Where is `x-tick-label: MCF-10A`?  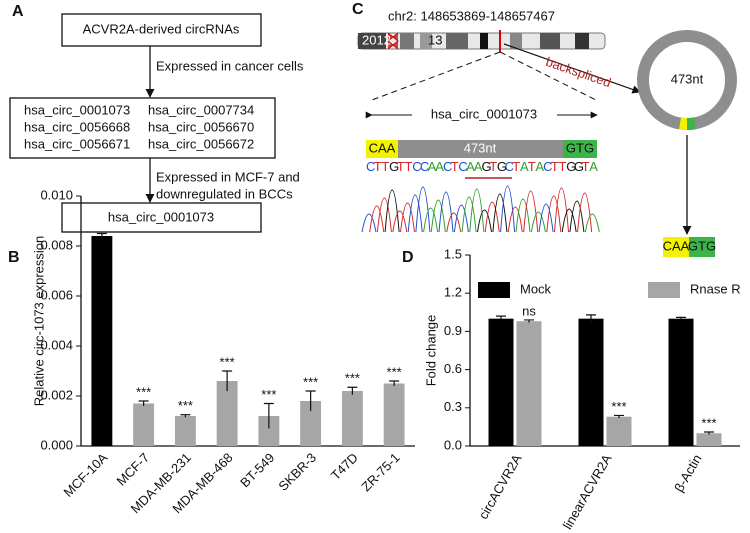 x-tick-label: MCF-10A is located at coordinates (85, 475).